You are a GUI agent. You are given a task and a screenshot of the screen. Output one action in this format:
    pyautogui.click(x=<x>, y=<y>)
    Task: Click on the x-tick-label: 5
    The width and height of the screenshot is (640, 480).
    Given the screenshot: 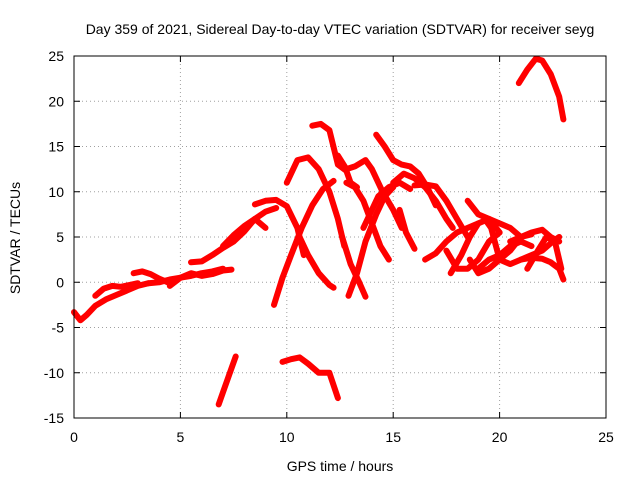 What is the action you would take?
    pyautogui.click(x=181, y=437)
    